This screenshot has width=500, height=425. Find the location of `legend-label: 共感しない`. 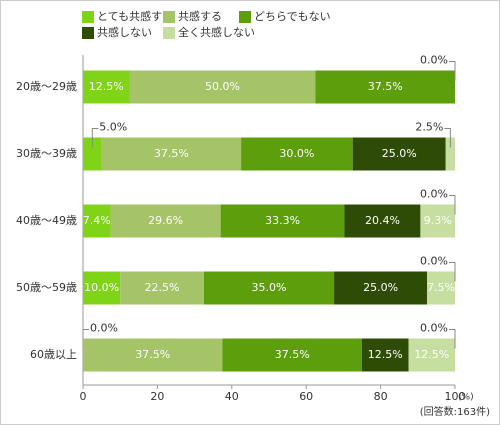

legend-label: 共感しない is located at coordinates (124, 32).